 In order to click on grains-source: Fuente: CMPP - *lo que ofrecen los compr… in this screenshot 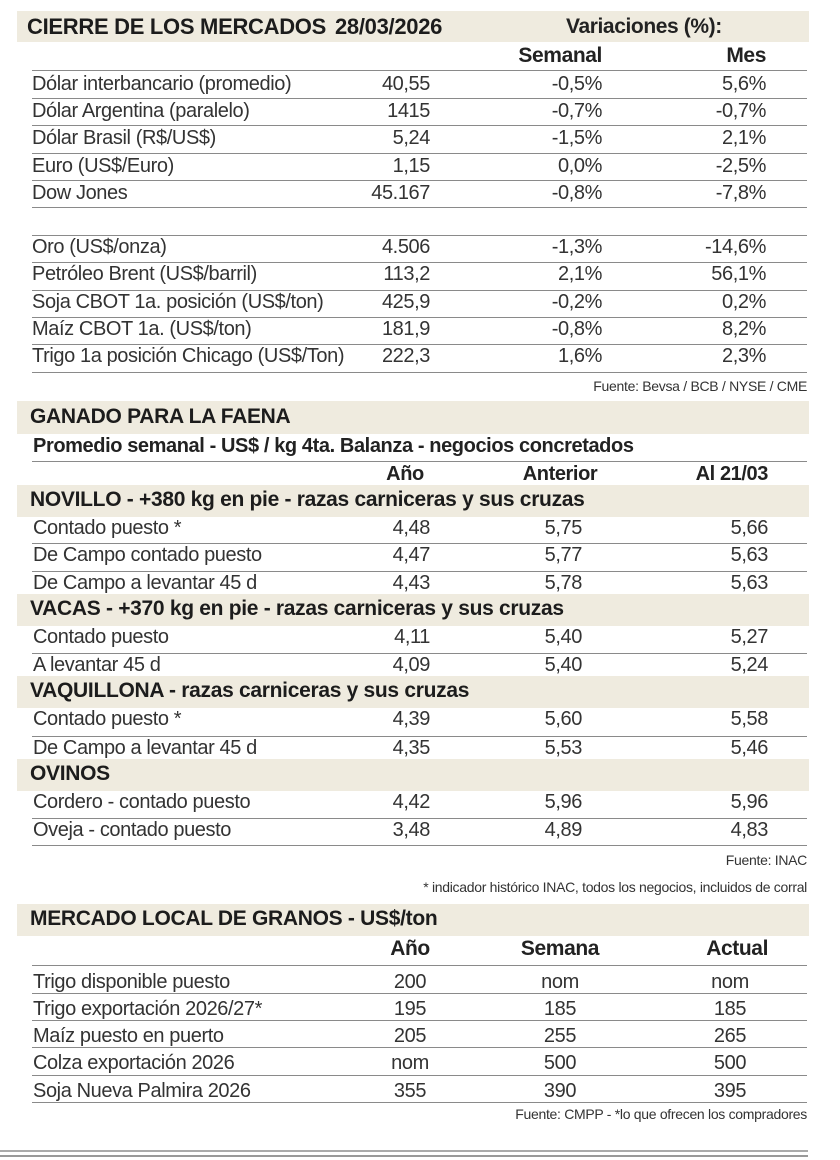, I will do `click(661, 1114)`.